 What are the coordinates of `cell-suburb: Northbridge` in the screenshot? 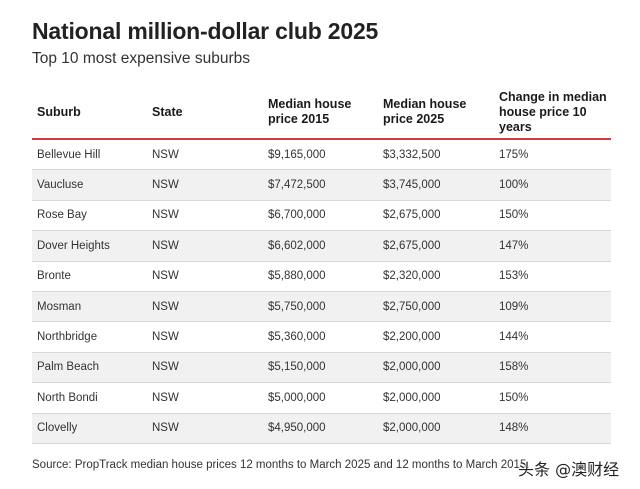 It's located at (67, 337).